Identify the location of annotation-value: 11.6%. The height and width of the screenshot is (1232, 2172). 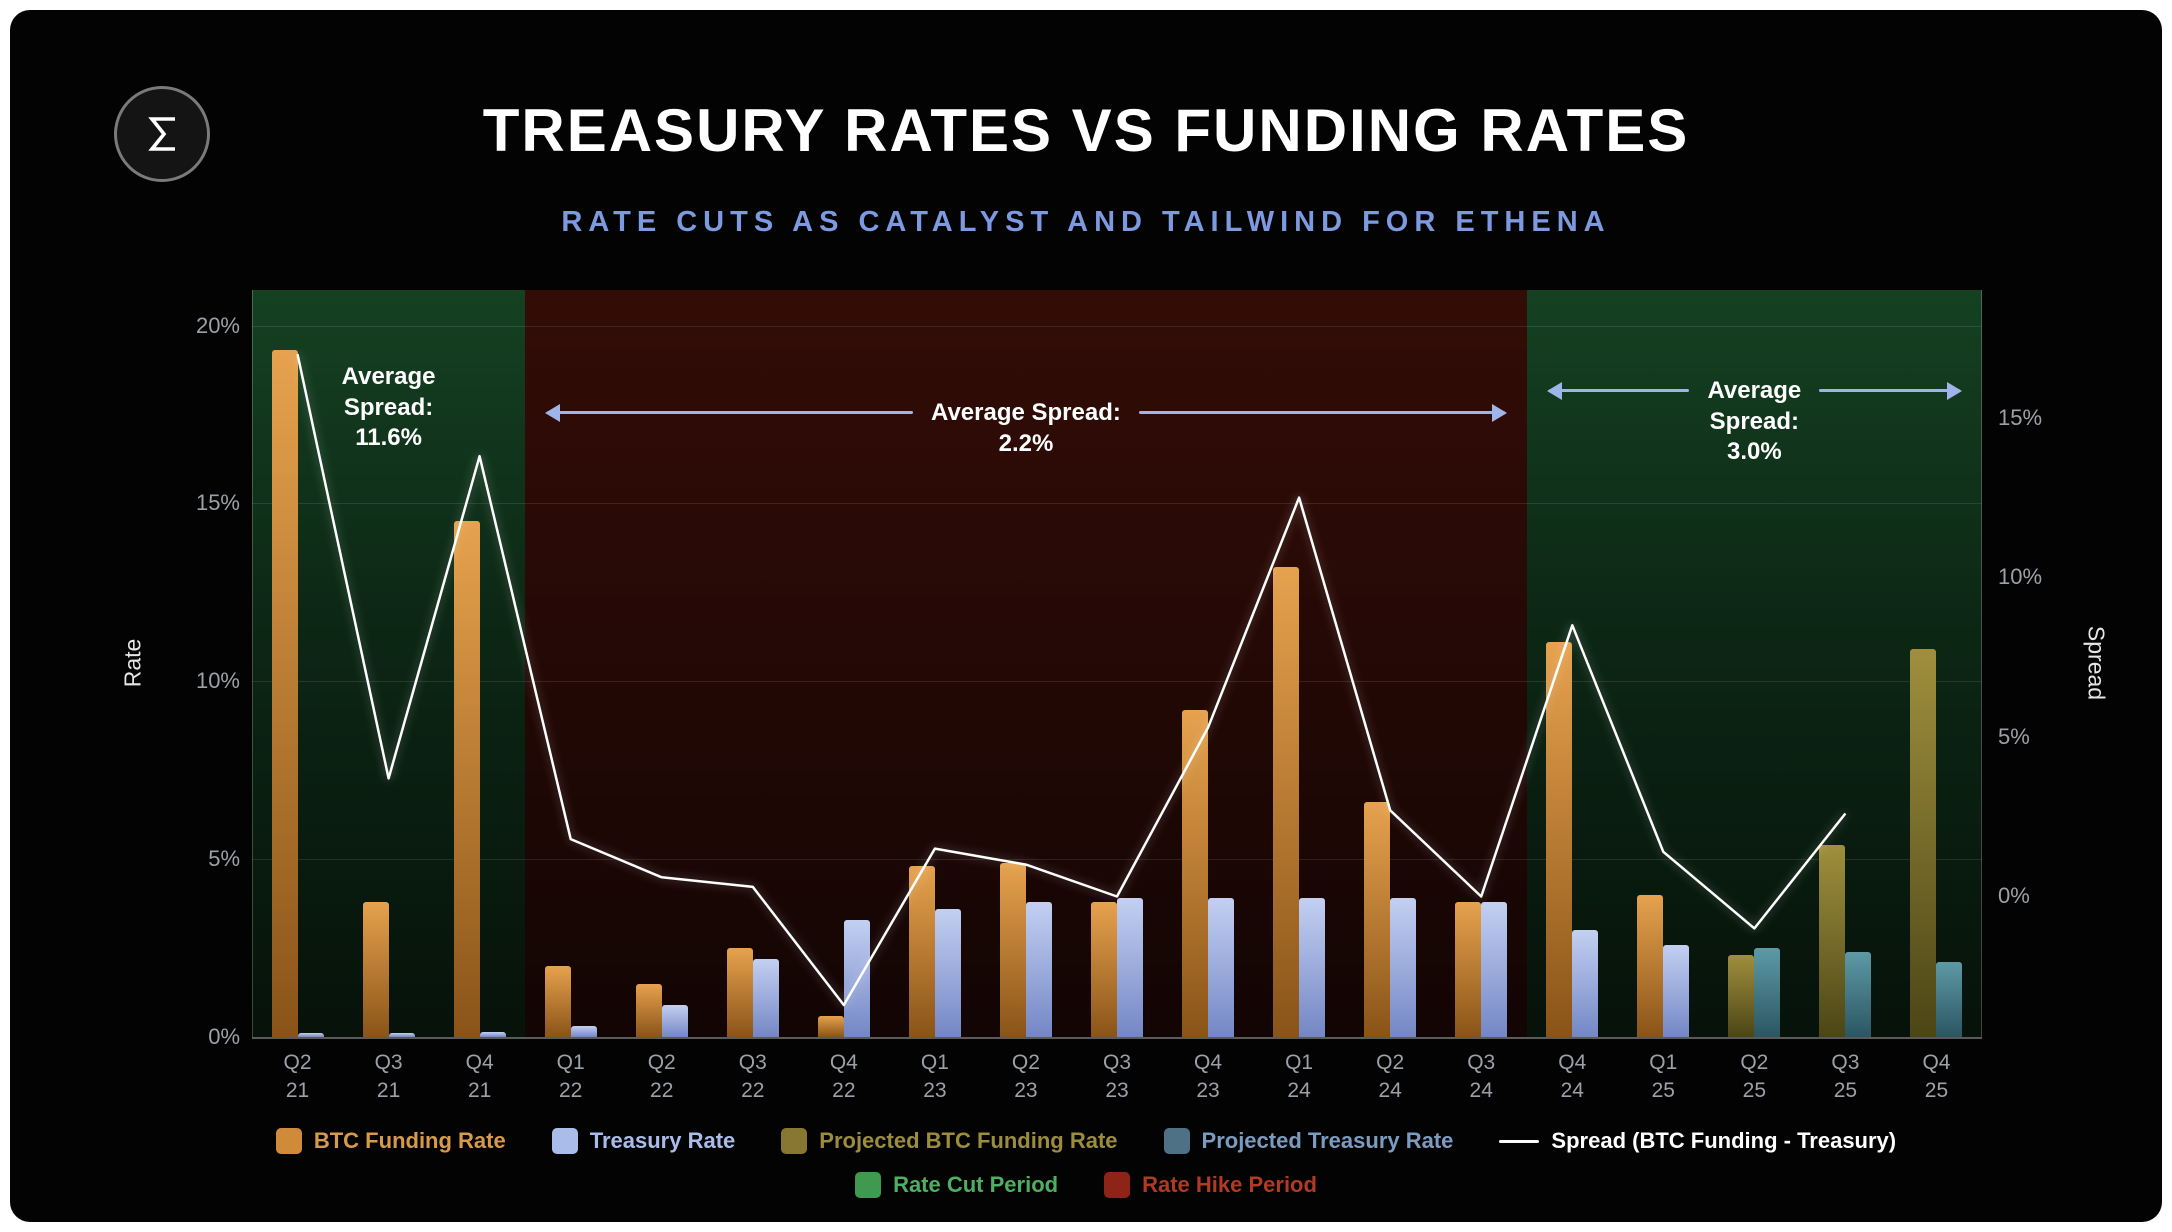
(388, 438).